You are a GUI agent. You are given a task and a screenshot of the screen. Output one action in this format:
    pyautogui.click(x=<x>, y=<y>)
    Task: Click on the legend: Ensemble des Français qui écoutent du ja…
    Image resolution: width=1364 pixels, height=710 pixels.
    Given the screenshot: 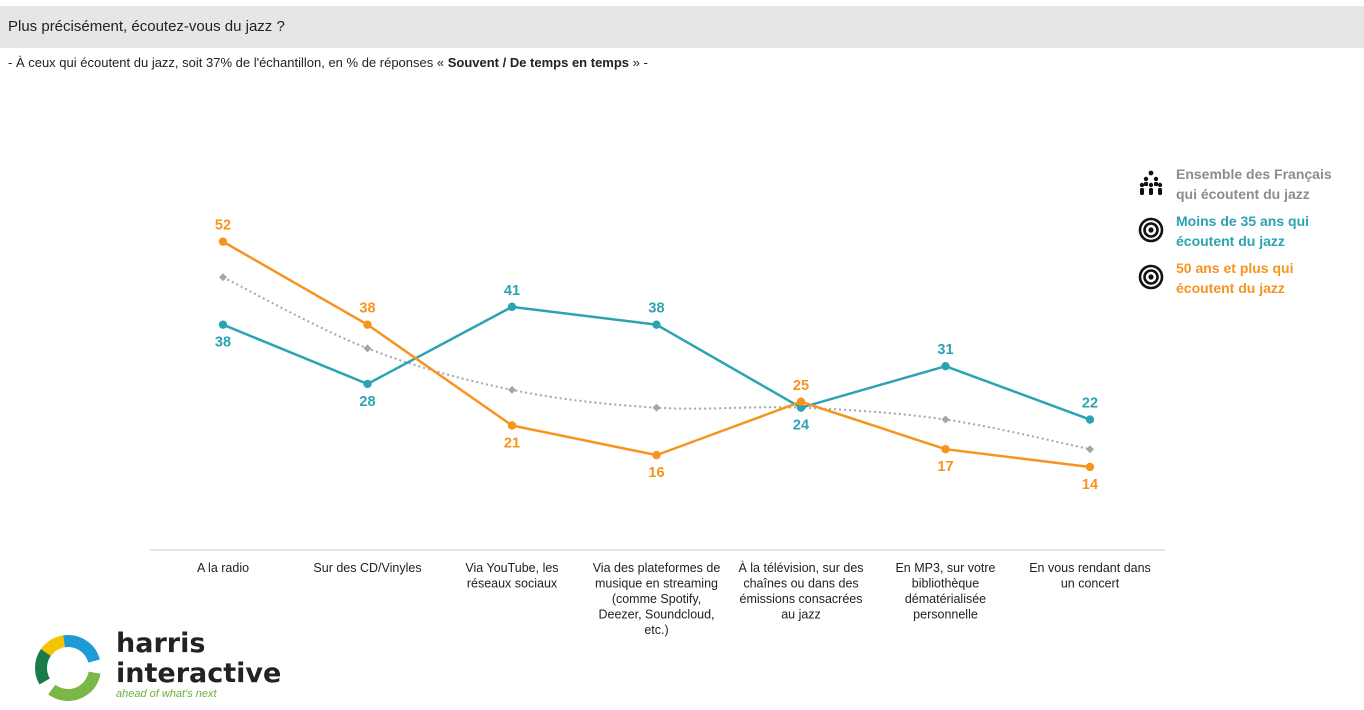 What is the action you would take?
    pyautogui.click(x=1248, y=234)
    